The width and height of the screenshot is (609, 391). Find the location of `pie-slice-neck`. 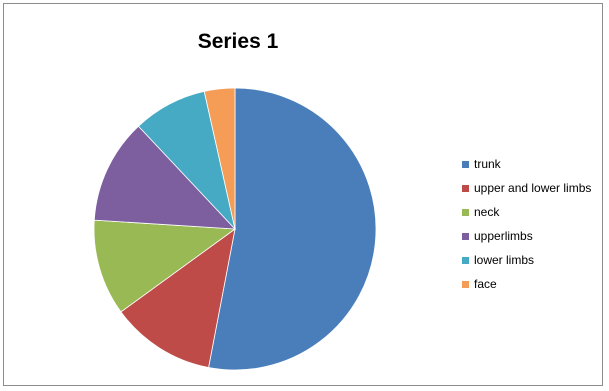

pie-slice-neck is located at coordinates (165, 266).